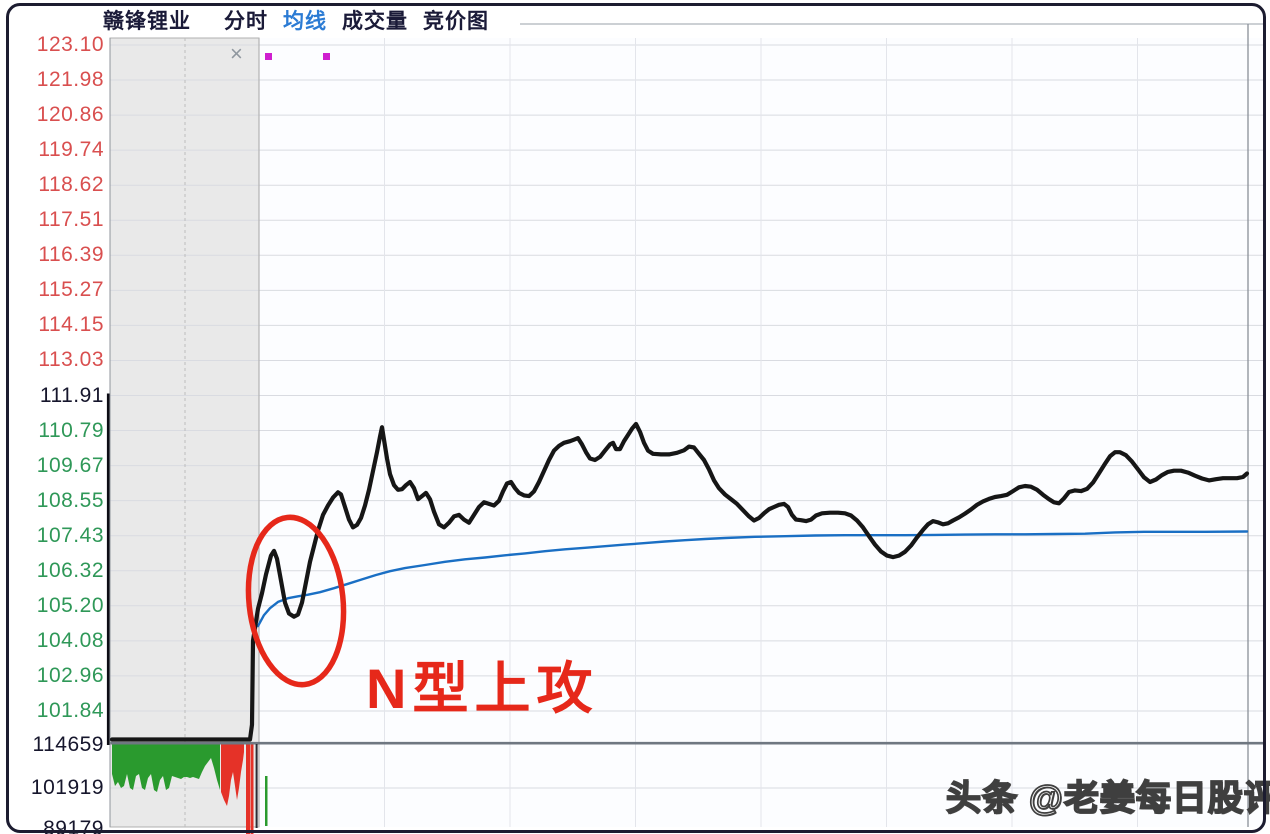 The height and width of the screenshot is (834, 1270). What do you see at coordinates (70, 465) in the screenshot?
I see `price-tick-label: 109.67` at bounding box center [70, 465].